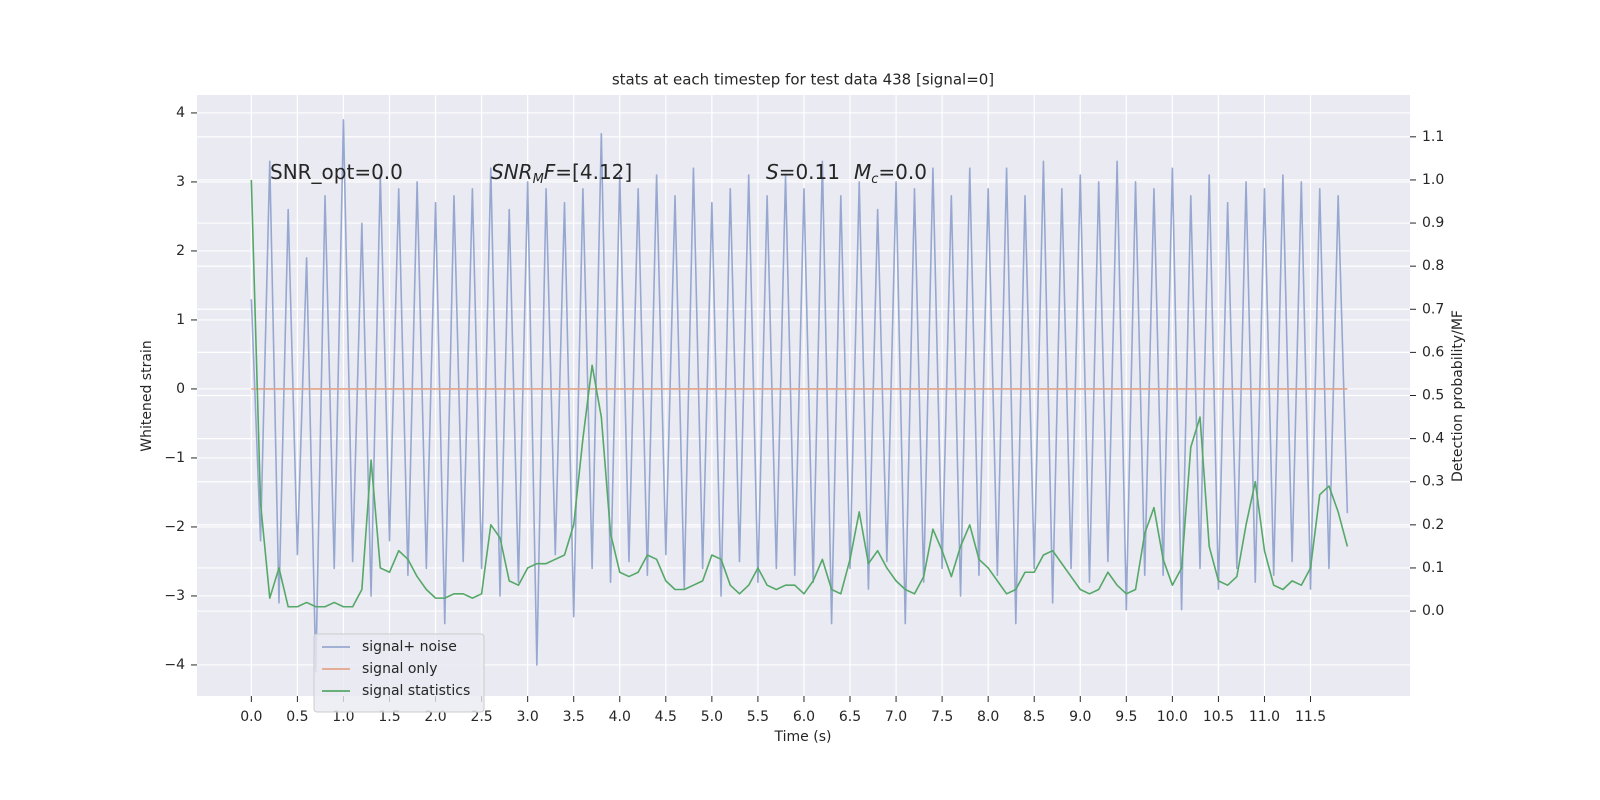 The width and height of the screenshot is (1600, 800). What do you see at coordinates (343, 717) in the screenshot?
I see `x-tick-label: 1.0` at bounding box center [343, 717].